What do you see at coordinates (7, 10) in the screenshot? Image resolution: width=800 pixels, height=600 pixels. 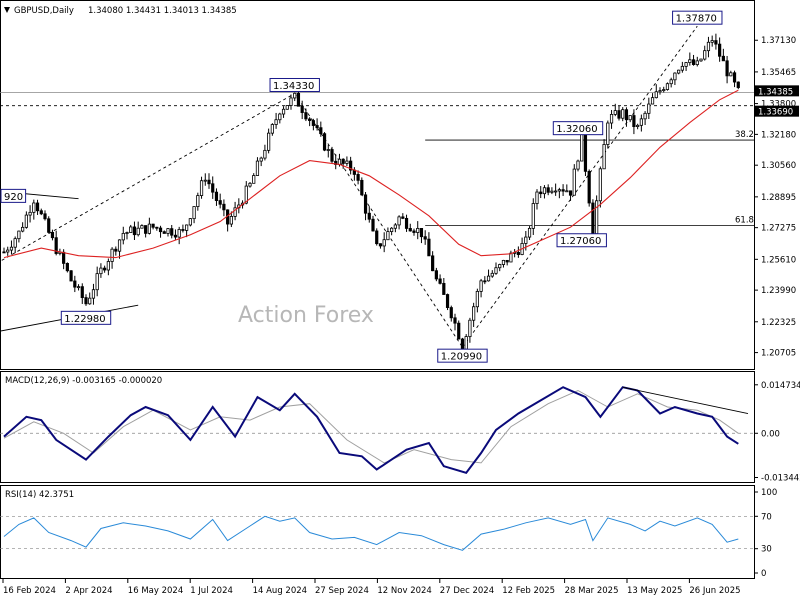 I see `collapse-triangle-icon` at bounding box center [7, 10].